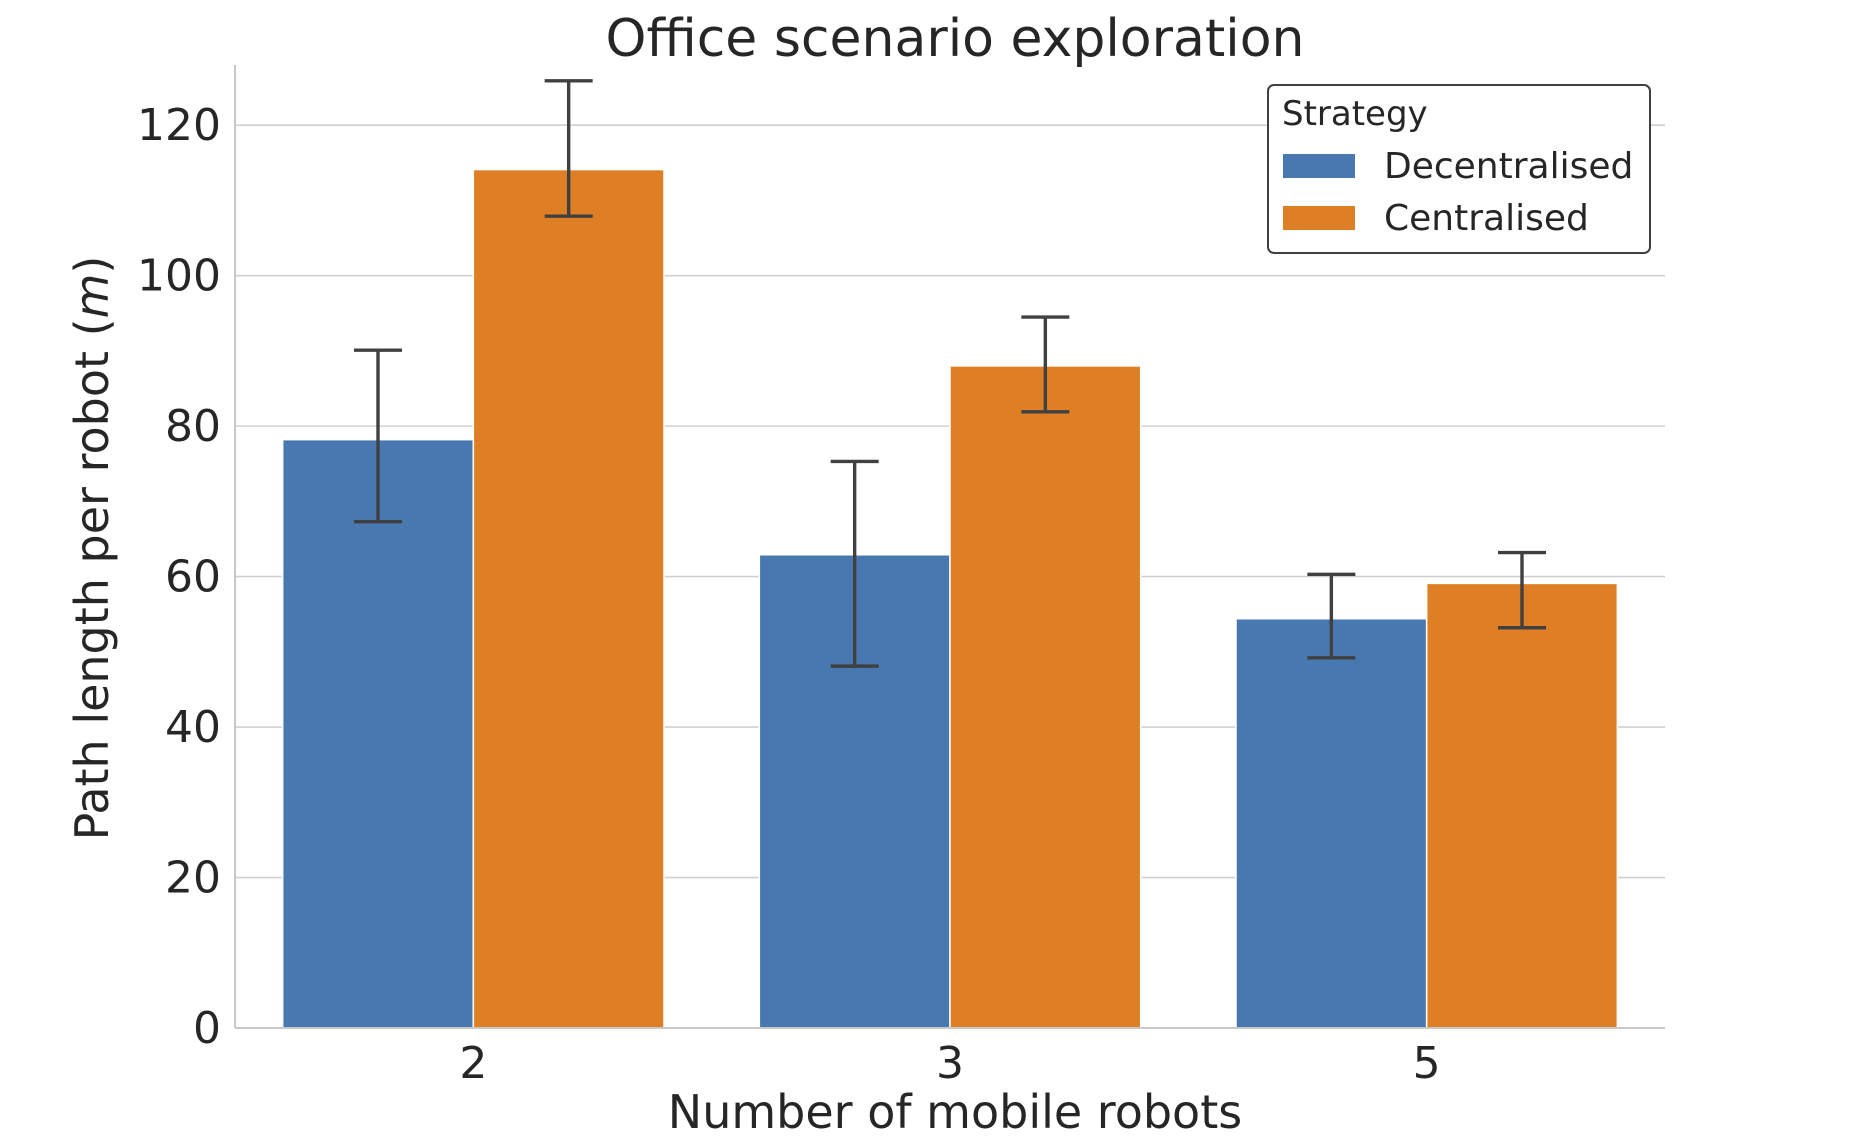  What do you see at coordinates (193, 878) in the screenshot?
I see `y-tick-label-20: 20` at bounding box center [193, 878].